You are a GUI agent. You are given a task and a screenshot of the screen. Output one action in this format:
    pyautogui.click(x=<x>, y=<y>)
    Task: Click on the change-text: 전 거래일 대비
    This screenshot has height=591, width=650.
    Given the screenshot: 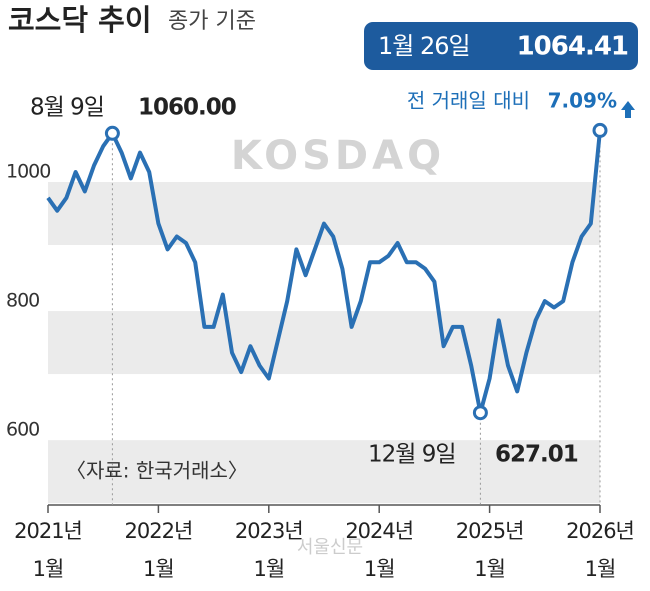 What is the action you would take?
    pyautogui.click(x=468, y=101)
    